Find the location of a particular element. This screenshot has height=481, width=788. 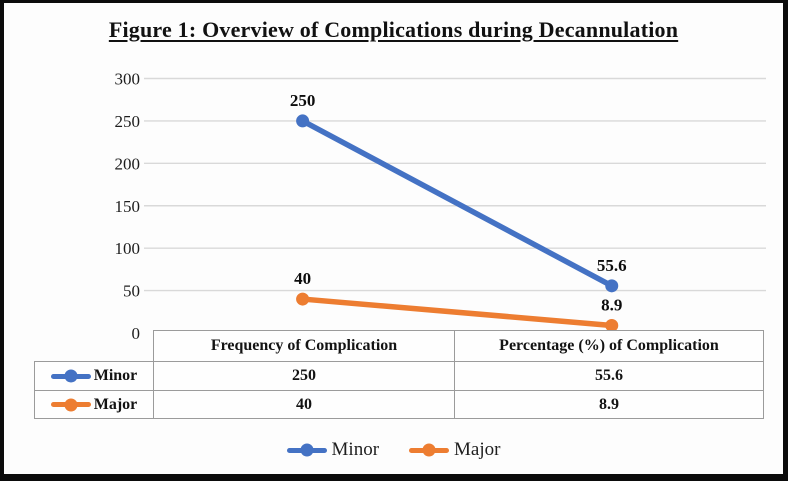

row-label-minor: Minor is located at coordinates (94, 376).